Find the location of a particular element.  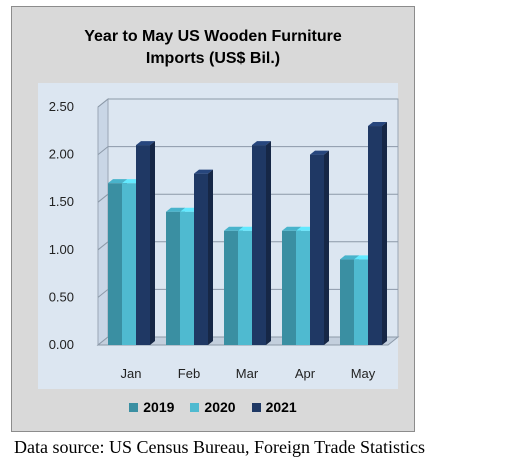

legend-item: 2019 is located at coordinates (151, 407).